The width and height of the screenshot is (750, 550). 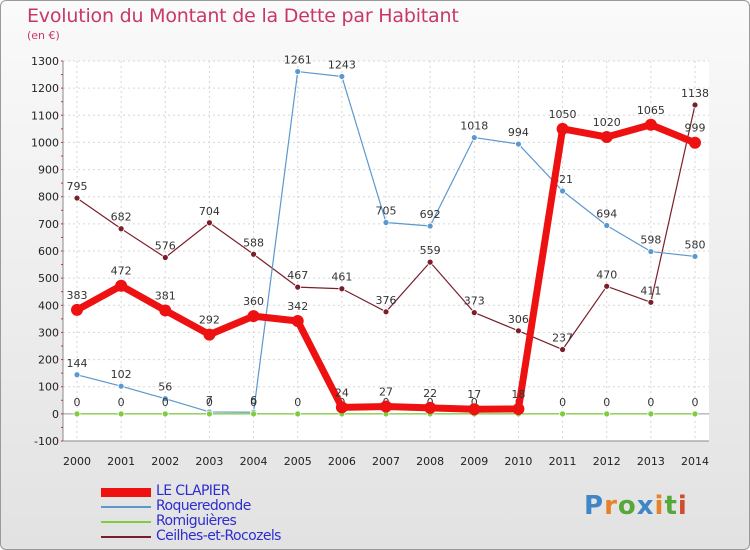 What do you see at coordinates (297, 306) in the screenshot?
I see `data-label: 342` at bounding box center [297, 306].